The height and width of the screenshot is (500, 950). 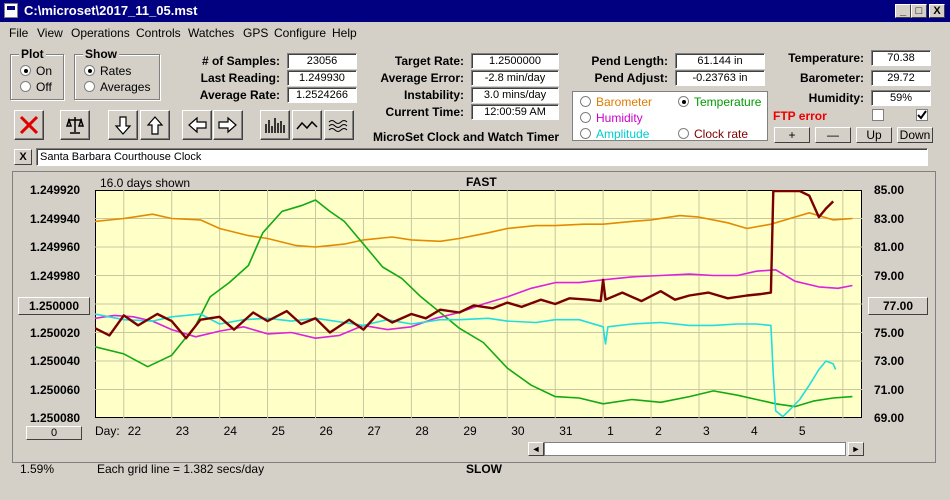 What do you see at coordinates (155, 125) in the screenshot?
I see `arrow-up-button` at bounding box center [155, 125].